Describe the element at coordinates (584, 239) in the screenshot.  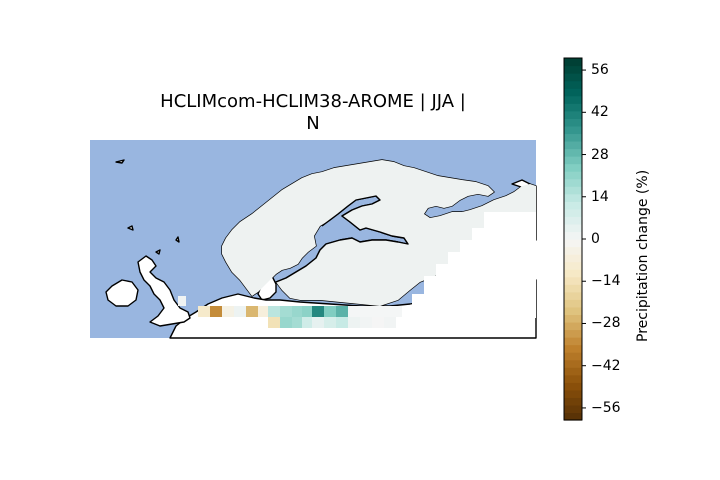
I see `colorbar-ticks` at that location.